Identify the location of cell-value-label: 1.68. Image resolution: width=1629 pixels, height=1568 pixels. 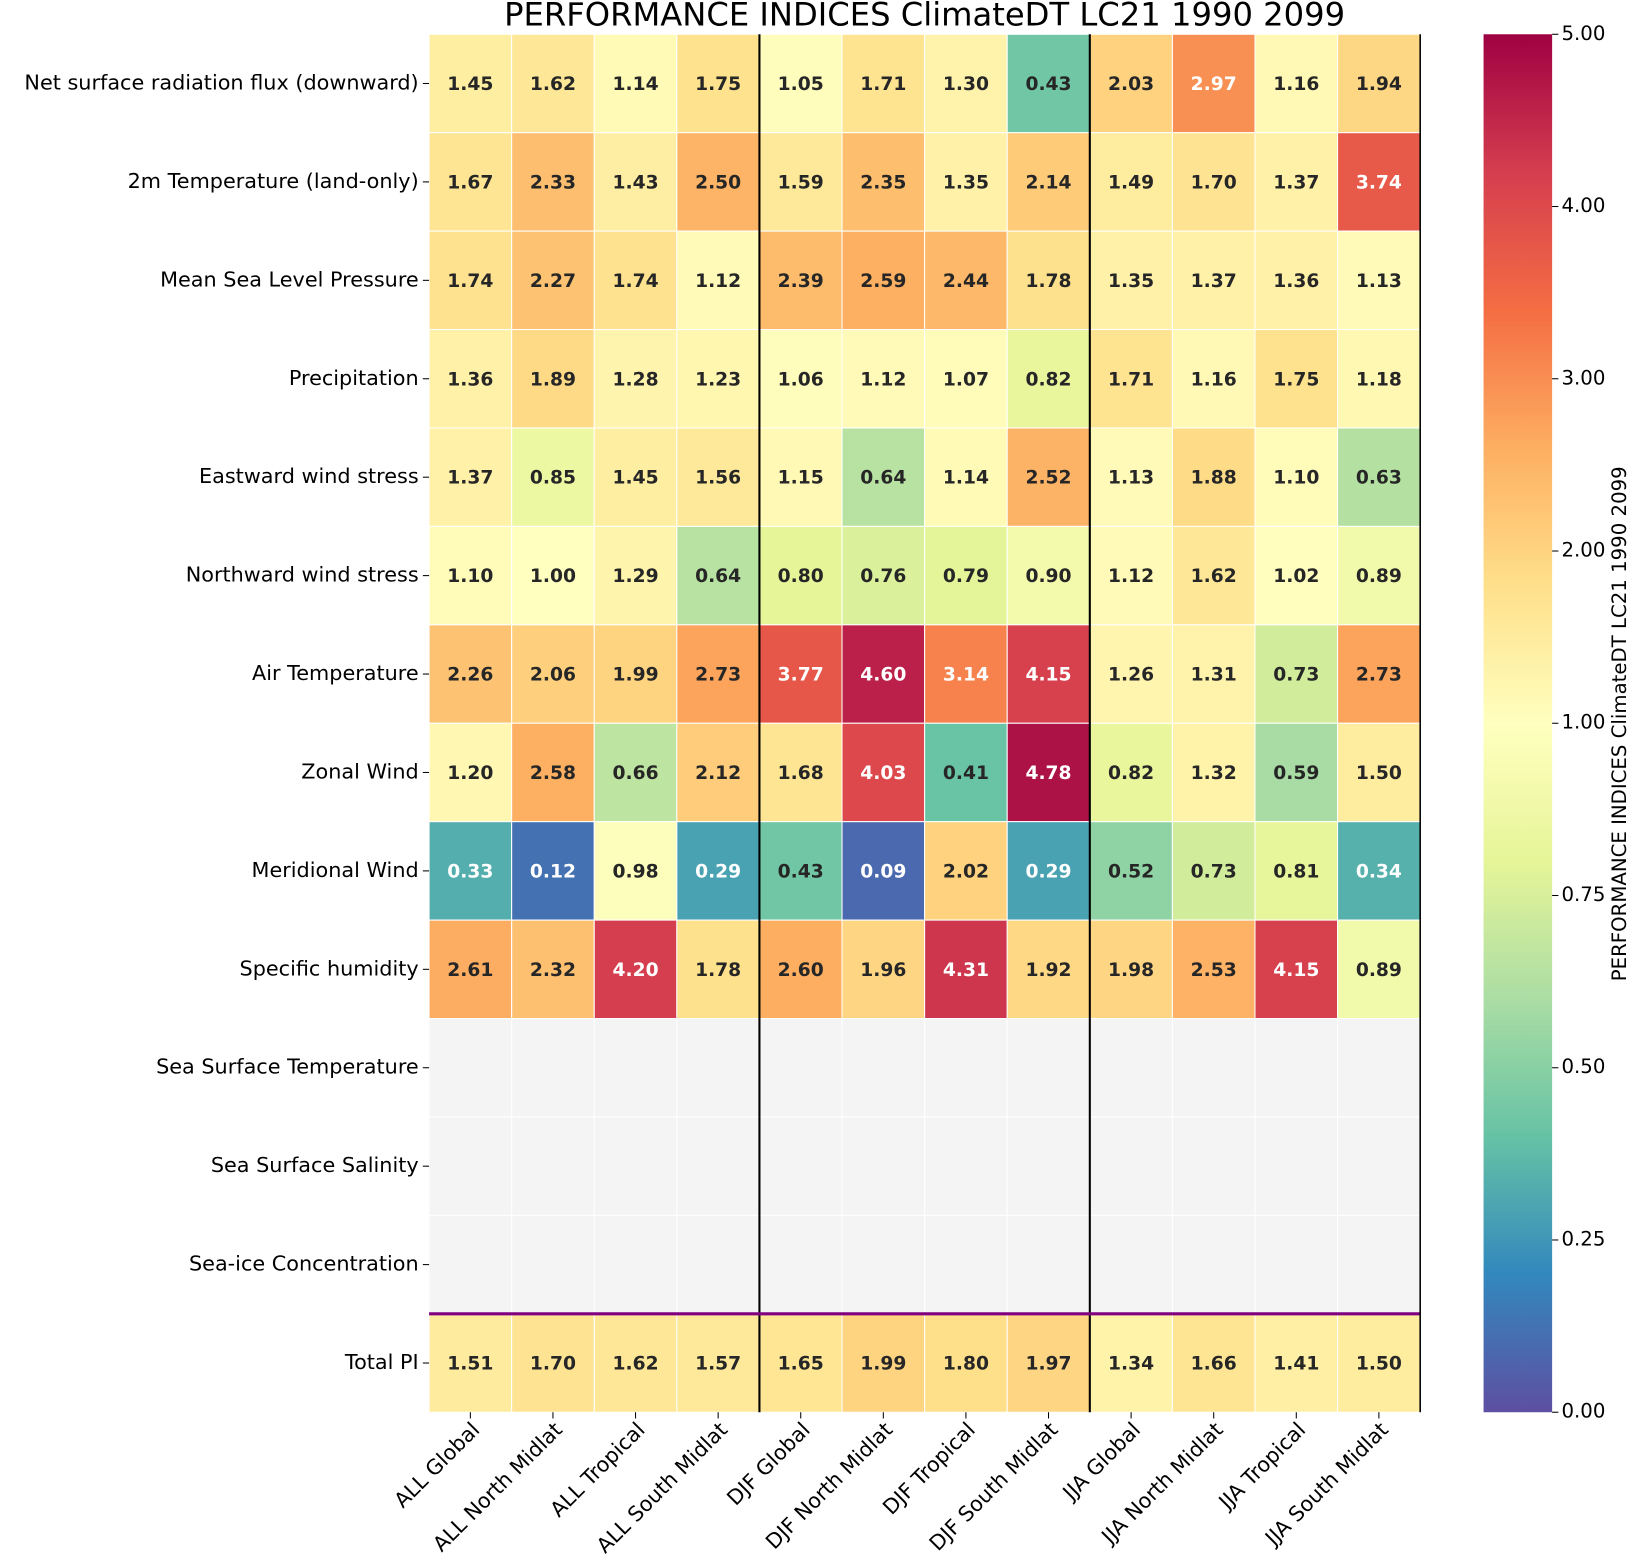
(801, 773).